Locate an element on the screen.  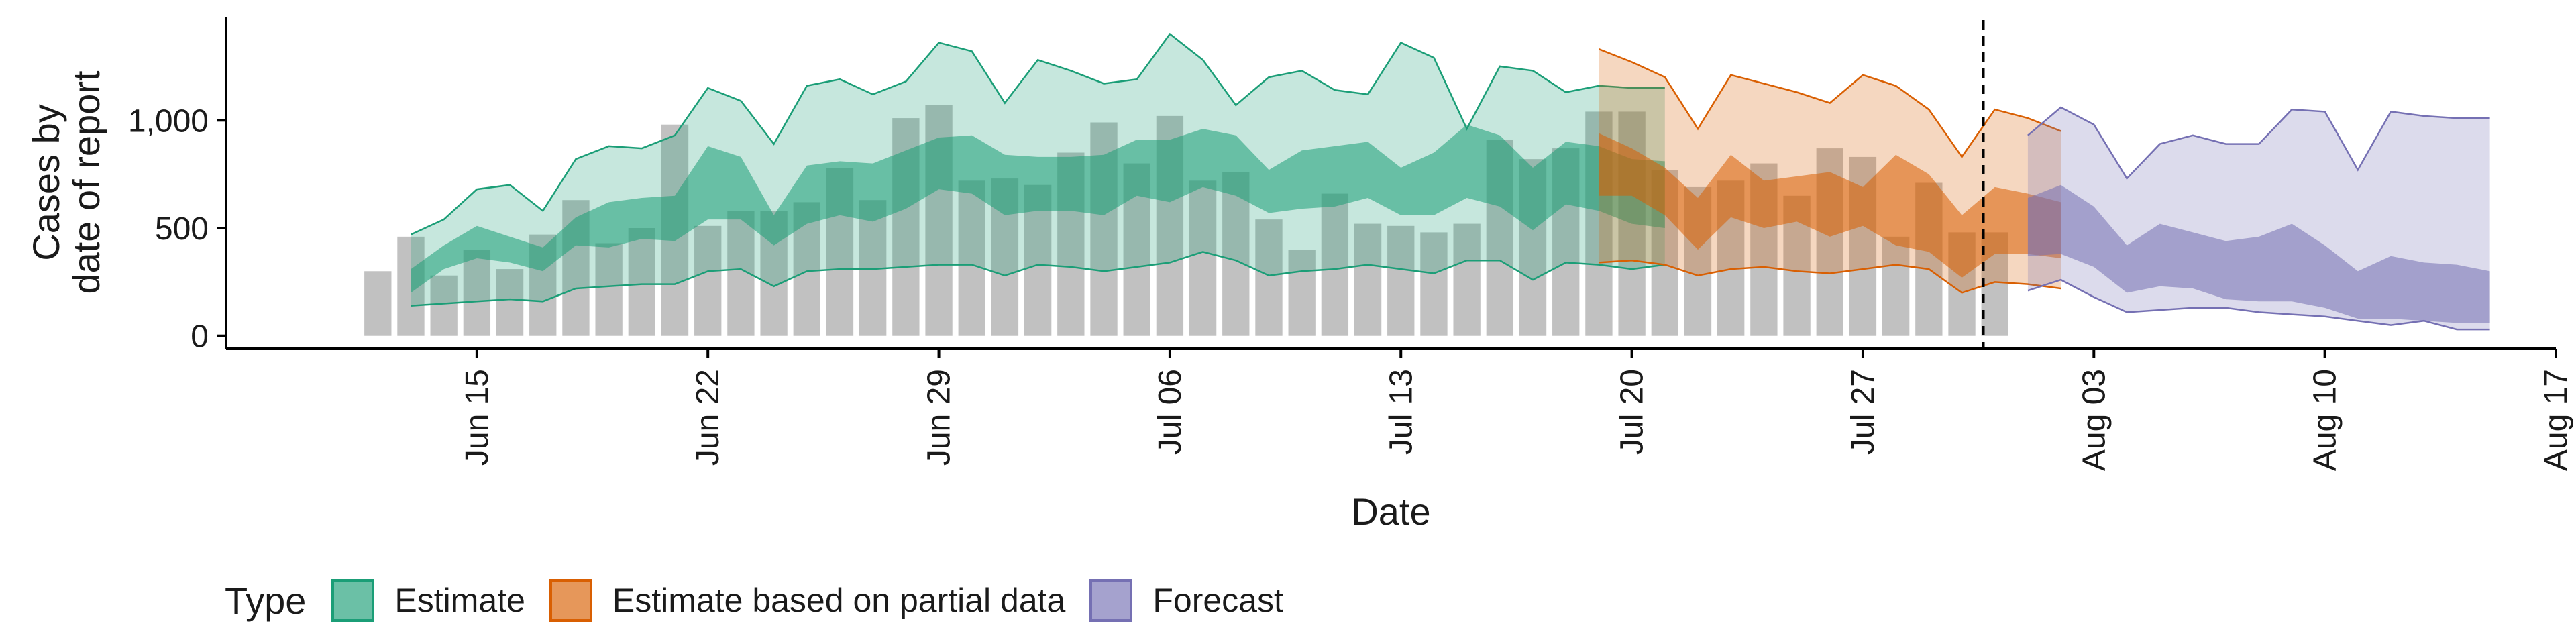
legend-label-forecast: Forecast is located at coordinates (1217, 600).